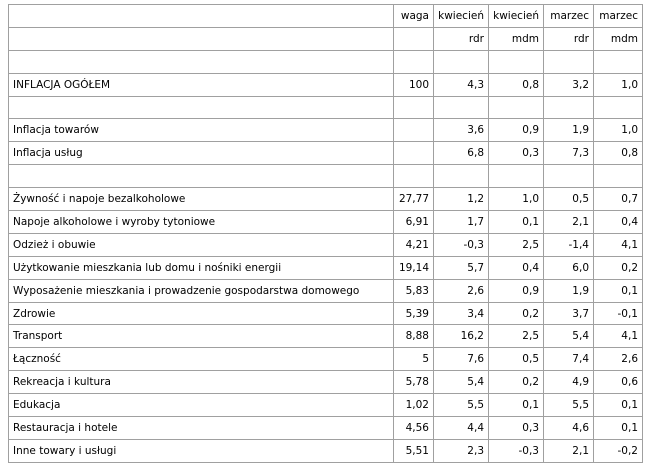 The width and height of the screenshot is (649, 472). Describe the element at coordinates (618, 199) in the screenshot. I see `cell: 0,7` at that location.